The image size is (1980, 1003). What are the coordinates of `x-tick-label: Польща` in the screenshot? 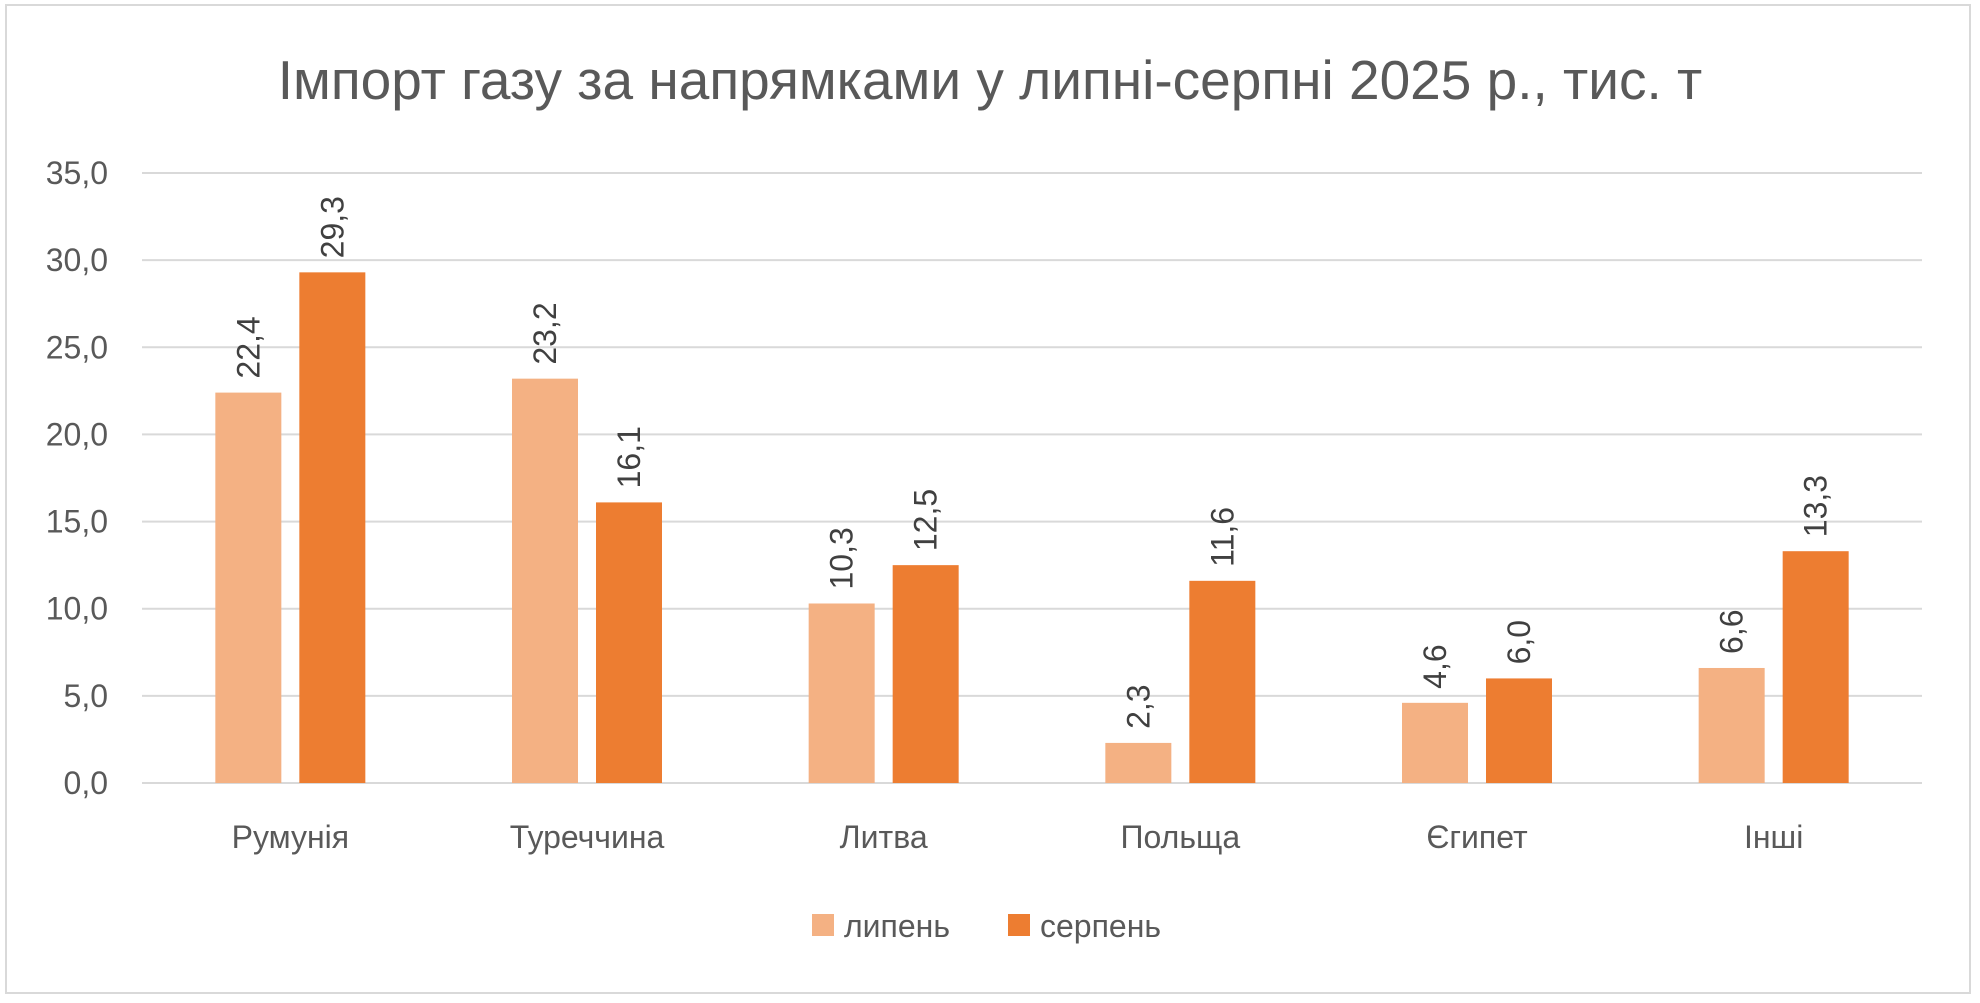 It's located at (1181, 837).